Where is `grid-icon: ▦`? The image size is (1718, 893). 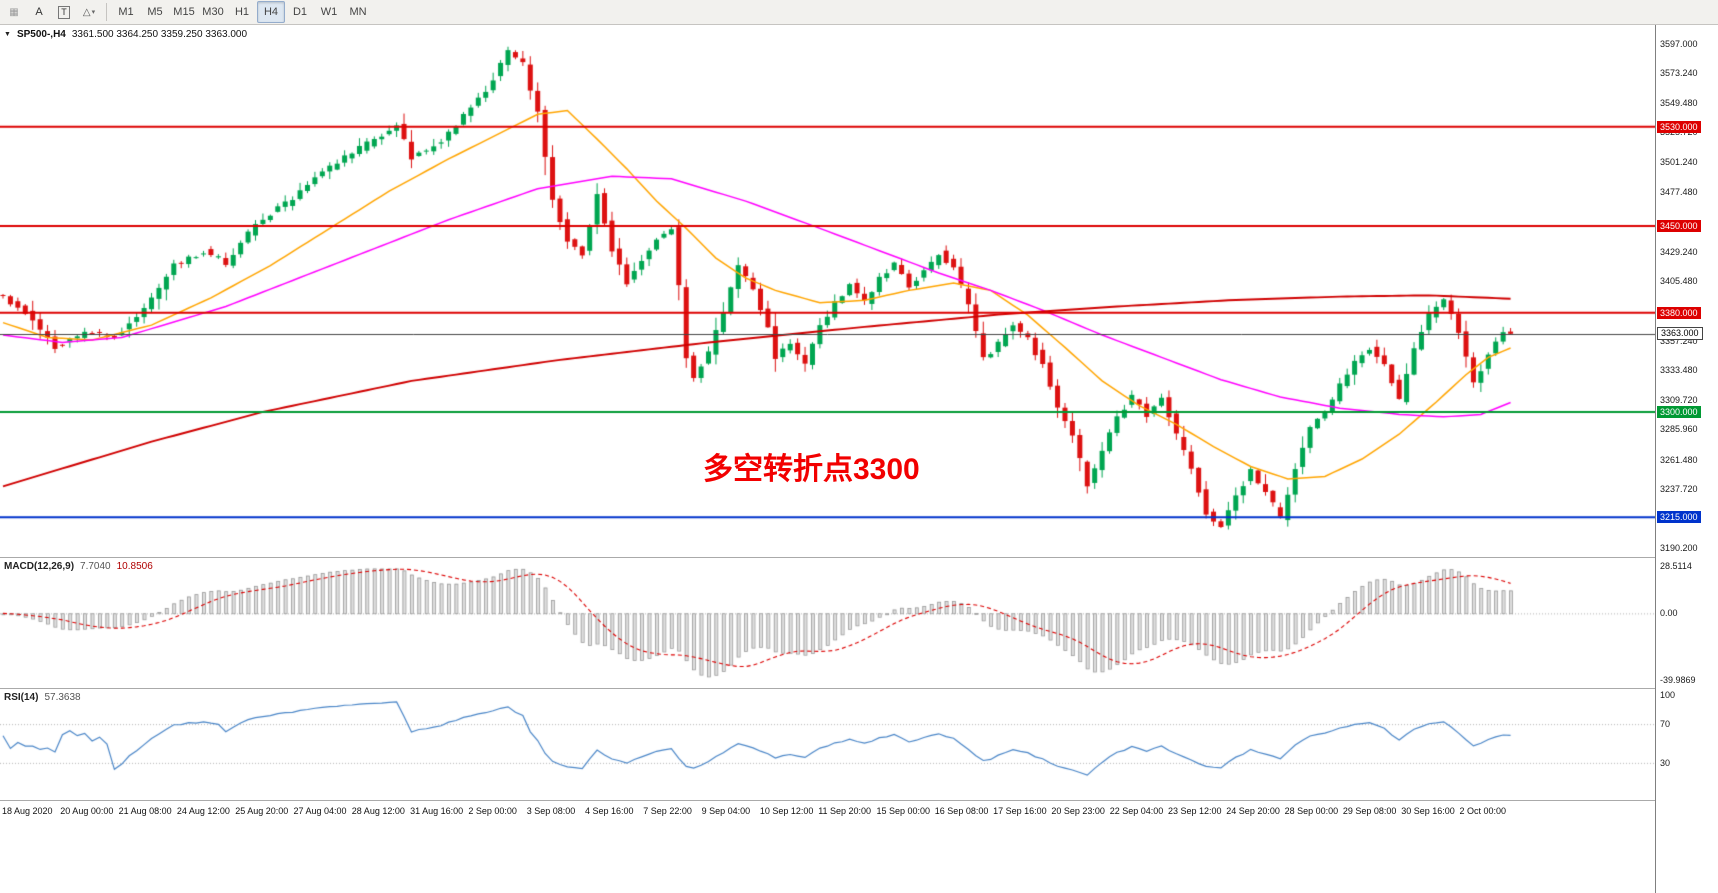
grid-icon: ▦ is located at coordinates (14, 12).